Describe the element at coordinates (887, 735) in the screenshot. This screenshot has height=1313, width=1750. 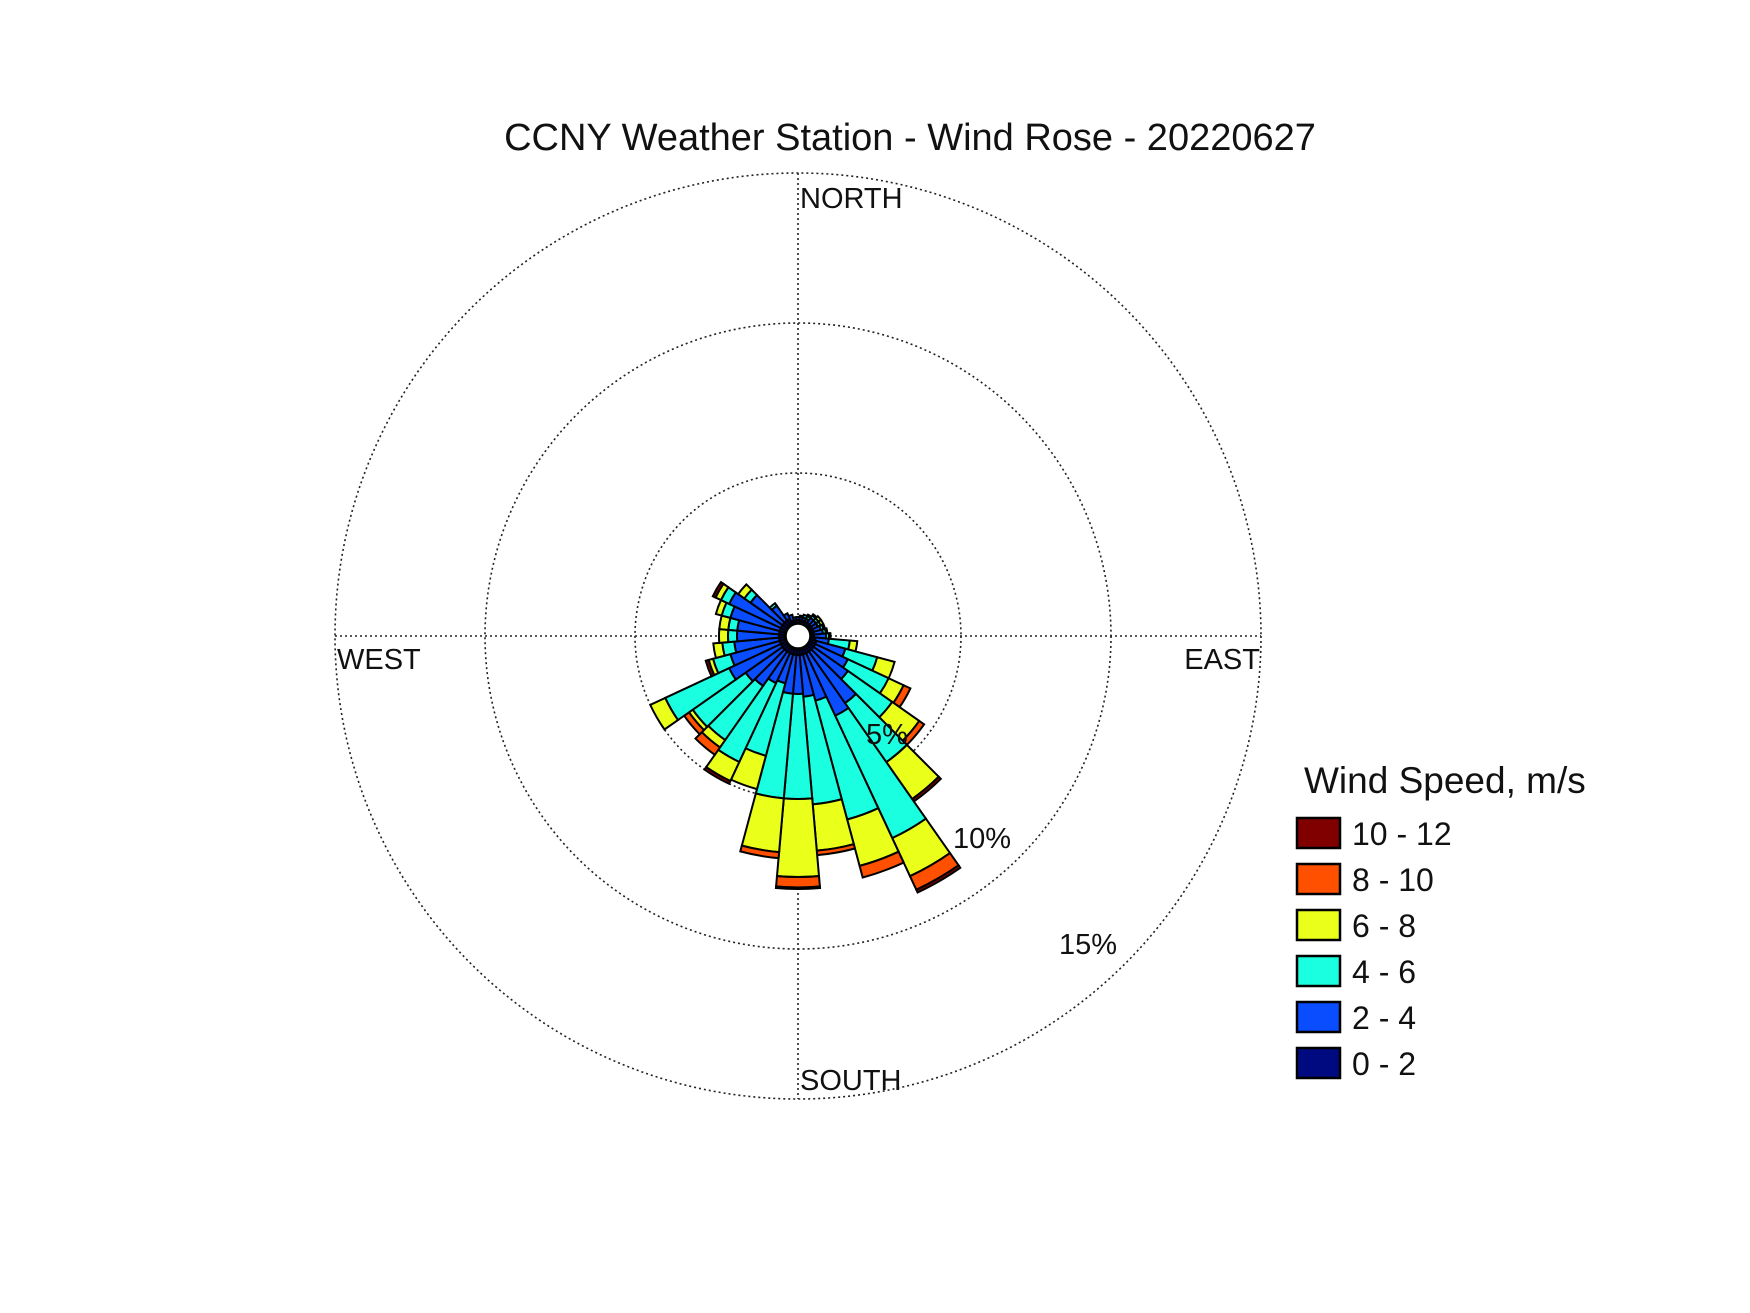
I see `radial-tick-5: 5%` at that location.